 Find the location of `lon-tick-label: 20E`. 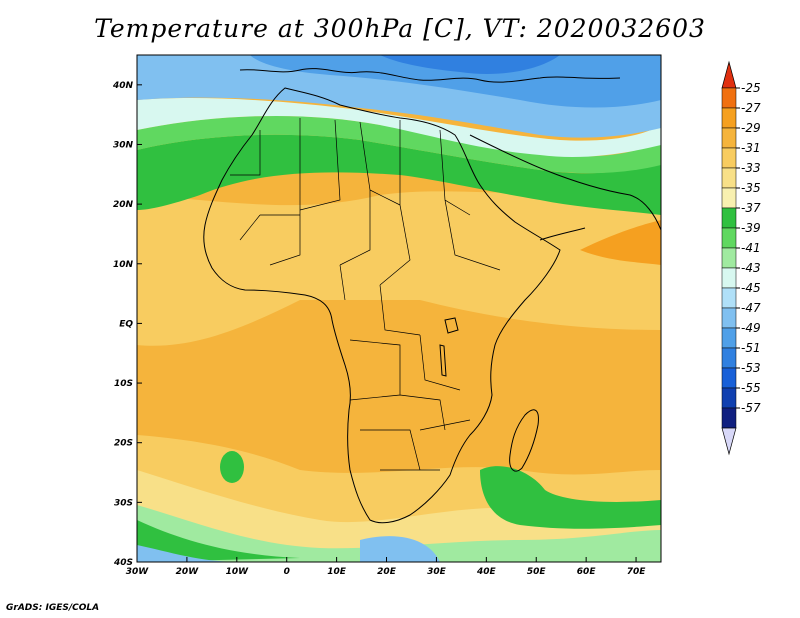

lon-tick-label: 20E is located at coordinates (387, 572).